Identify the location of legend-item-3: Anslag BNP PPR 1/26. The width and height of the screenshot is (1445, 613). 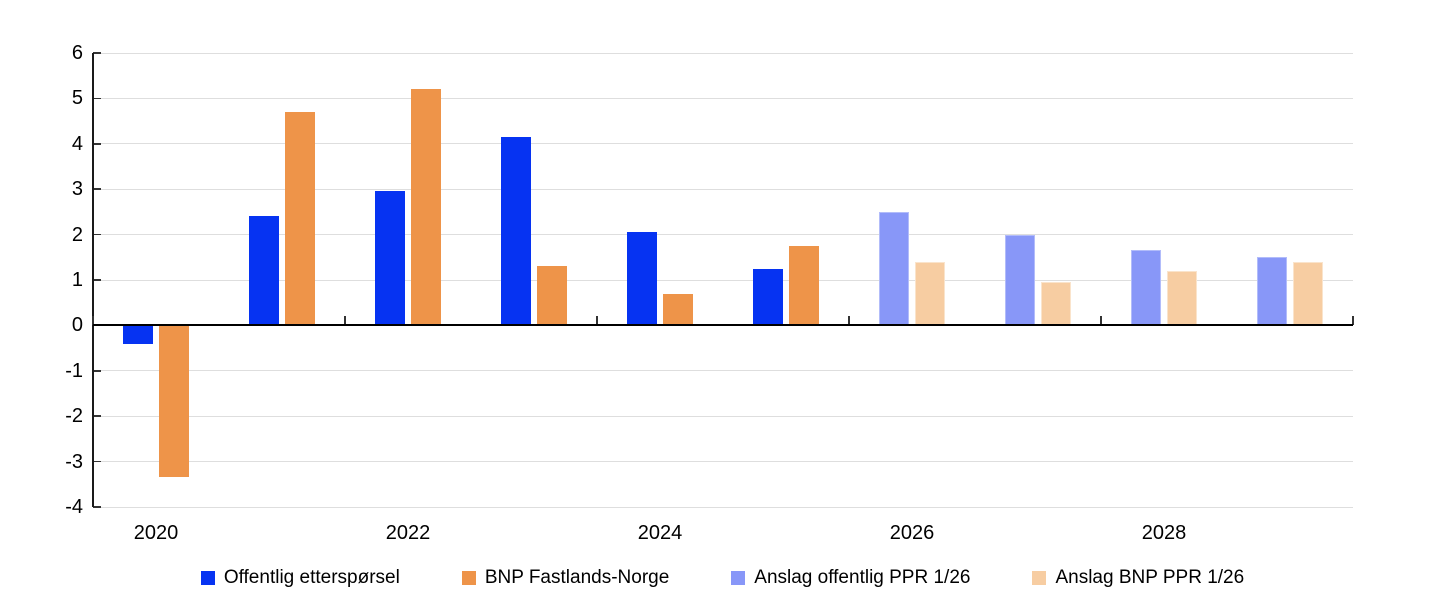
(1138, 578).